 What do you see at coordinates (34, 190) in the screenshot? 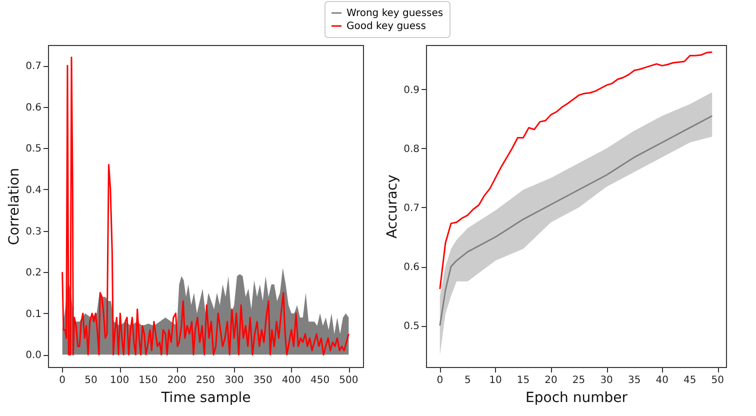
I see `y-tick-label: 0.4` at bounding box center [34, 190].